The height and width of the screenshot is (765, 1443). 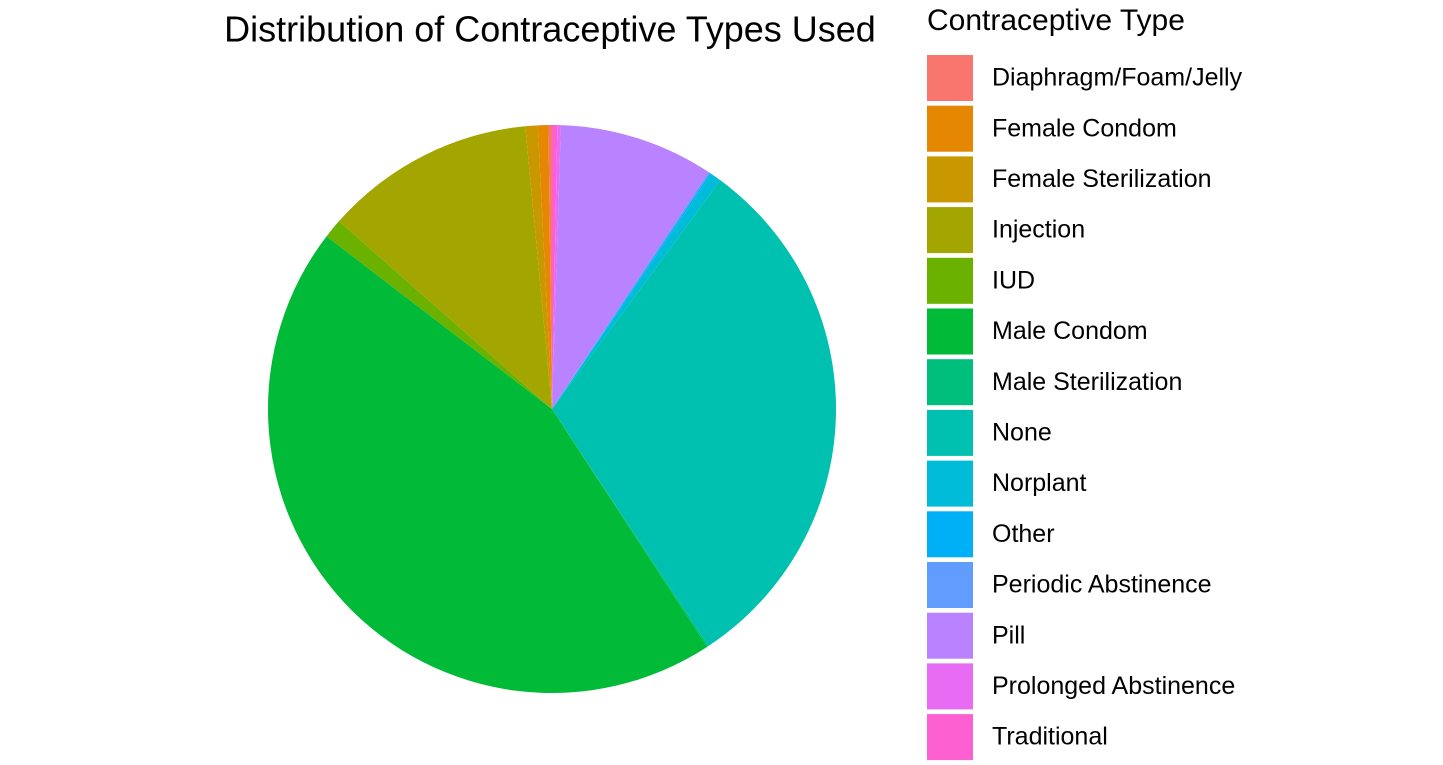 I want to click on legend-label: Periodic Abstinence, so click(x=1102, y=585).